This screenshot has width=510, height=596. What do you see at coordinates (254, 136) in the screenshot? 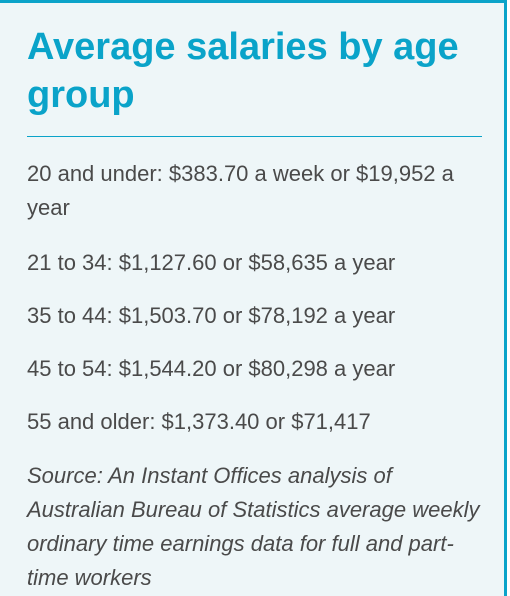
I see `title-divider` at bounding box center [254, 136].